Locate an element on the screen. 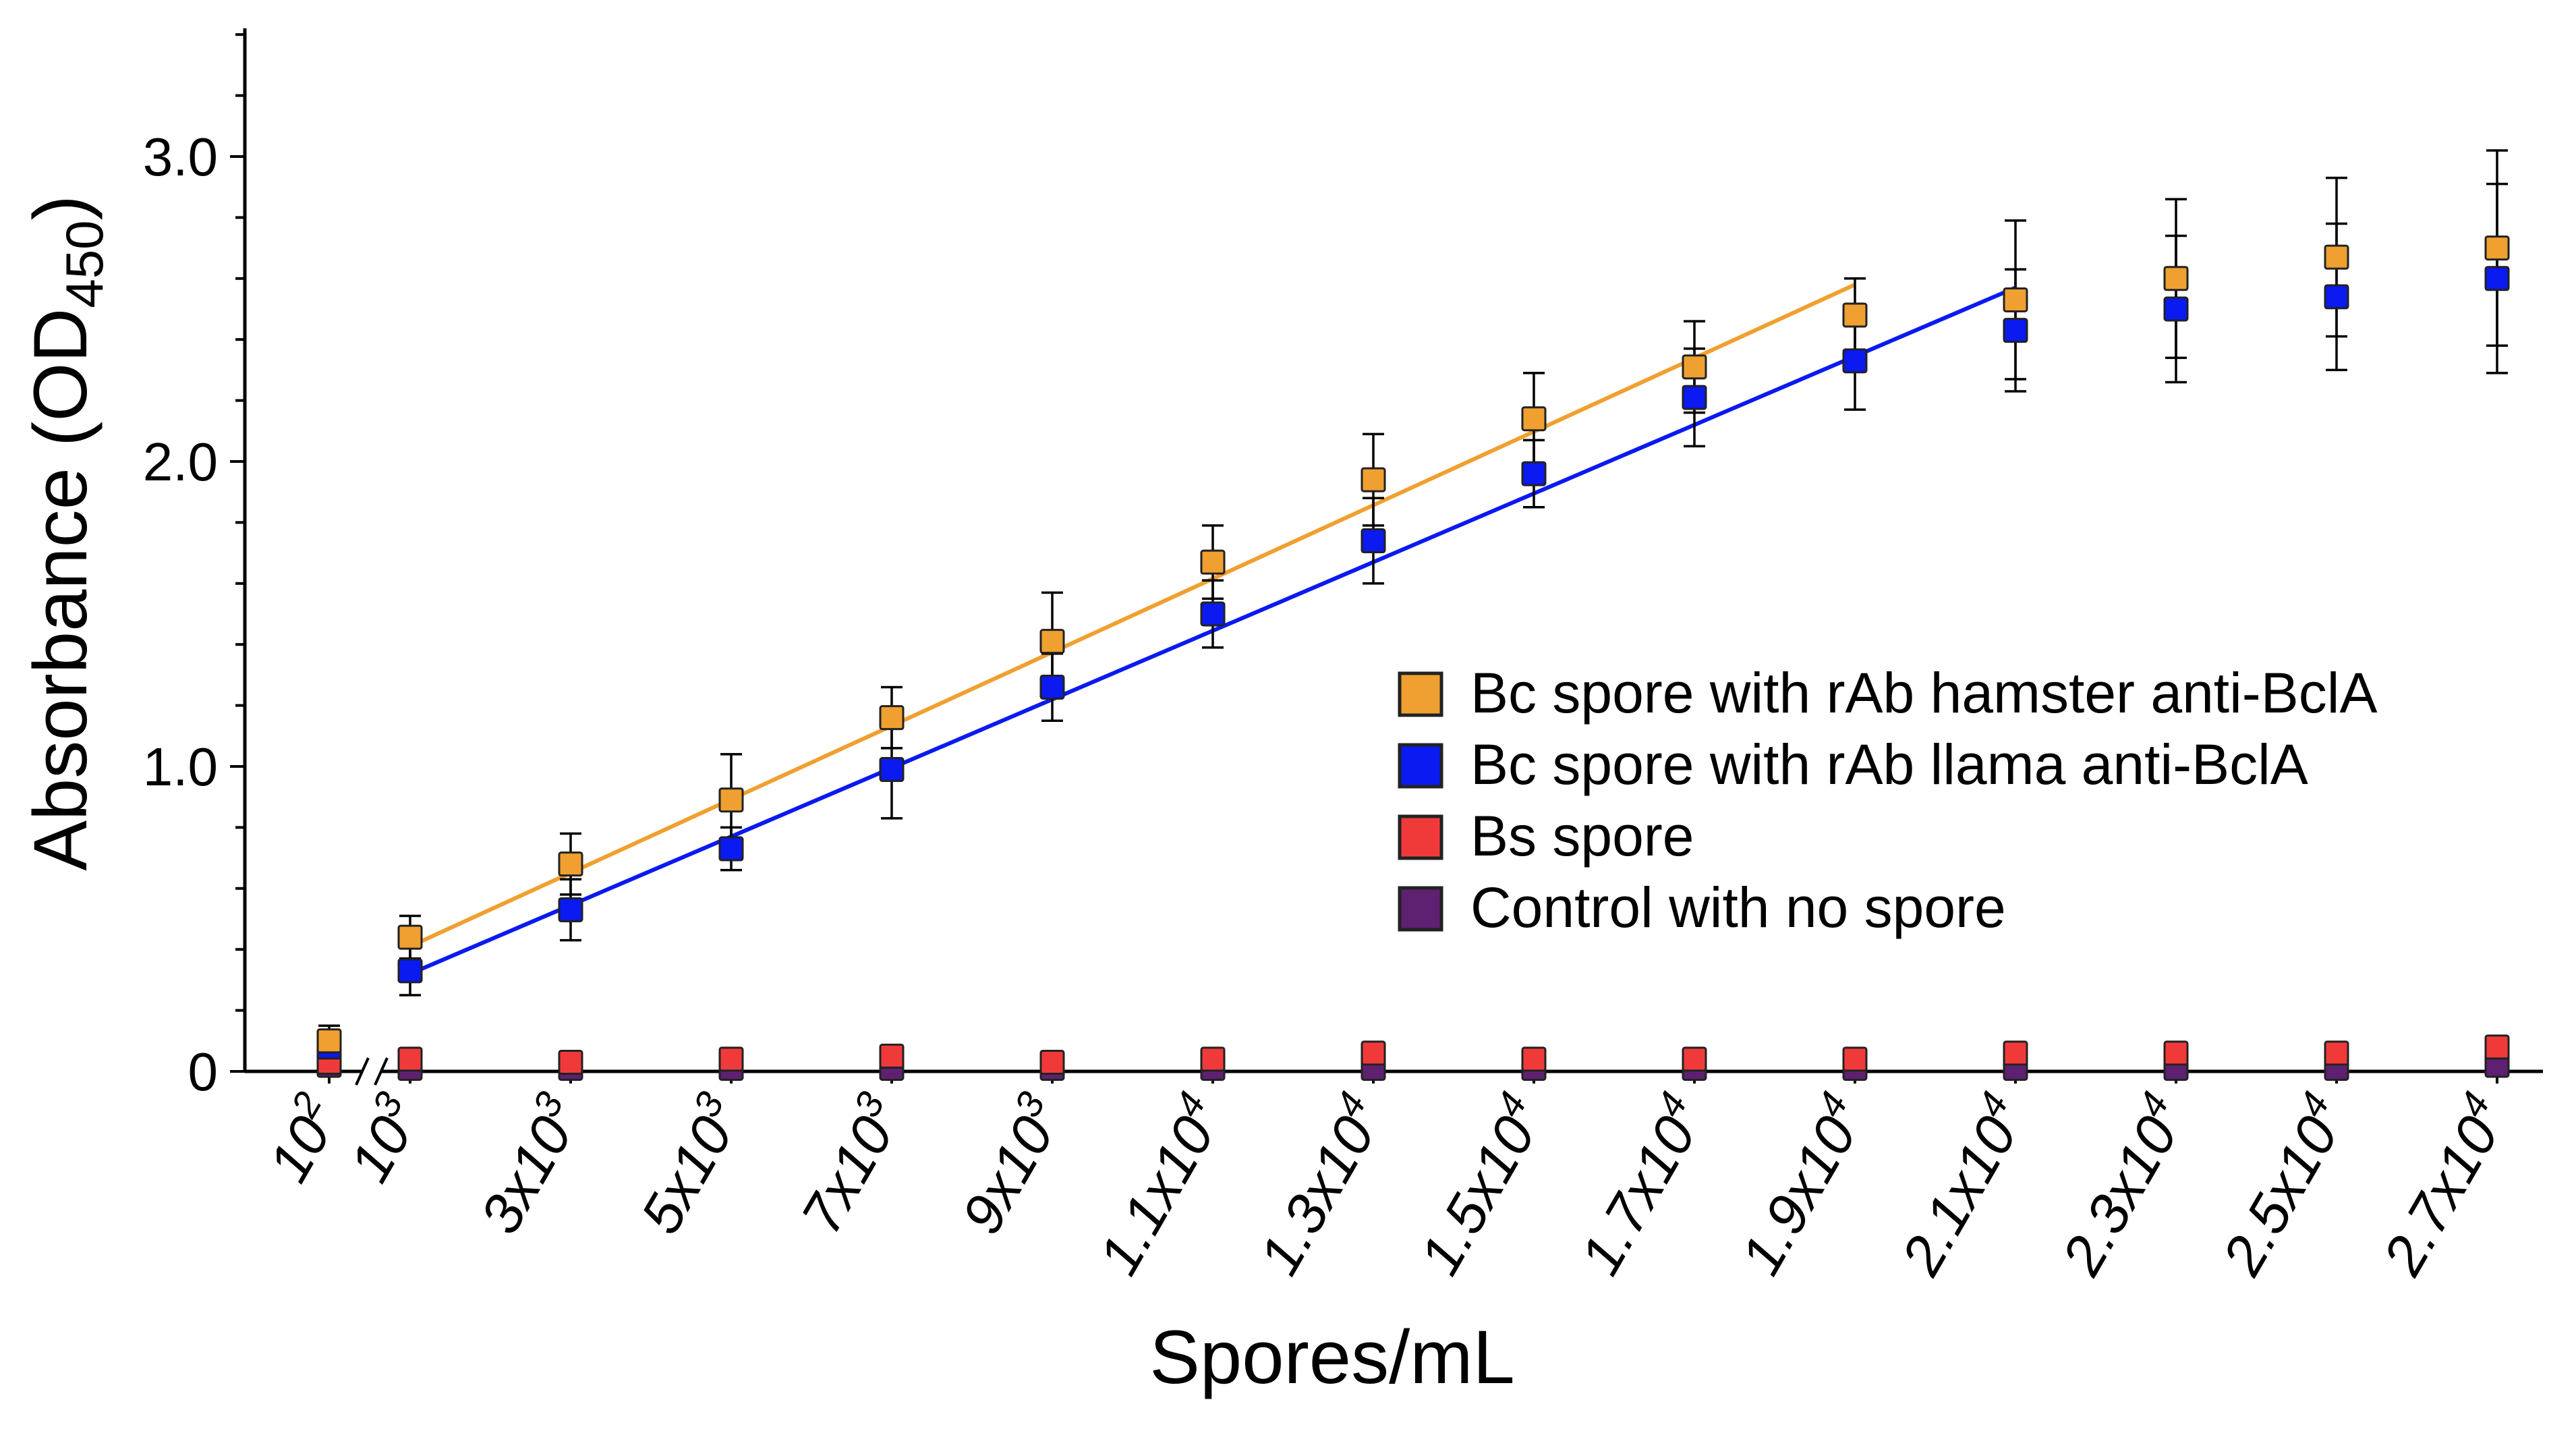 This screenshot has height=1431, width=2576. x-tick-label: 2.3x104 is located at coordinates (2122, 1185).